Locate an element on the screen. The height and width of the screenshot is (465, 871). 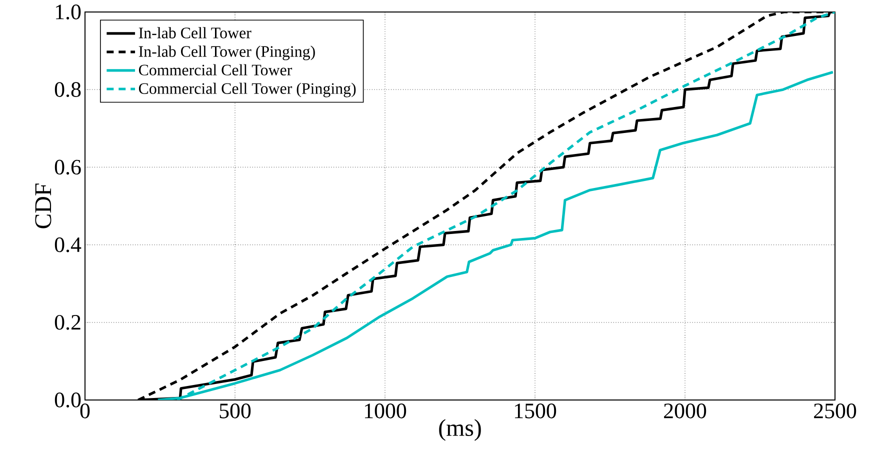
y-tick-label: 1.0 is located at coordinates (68, 12).